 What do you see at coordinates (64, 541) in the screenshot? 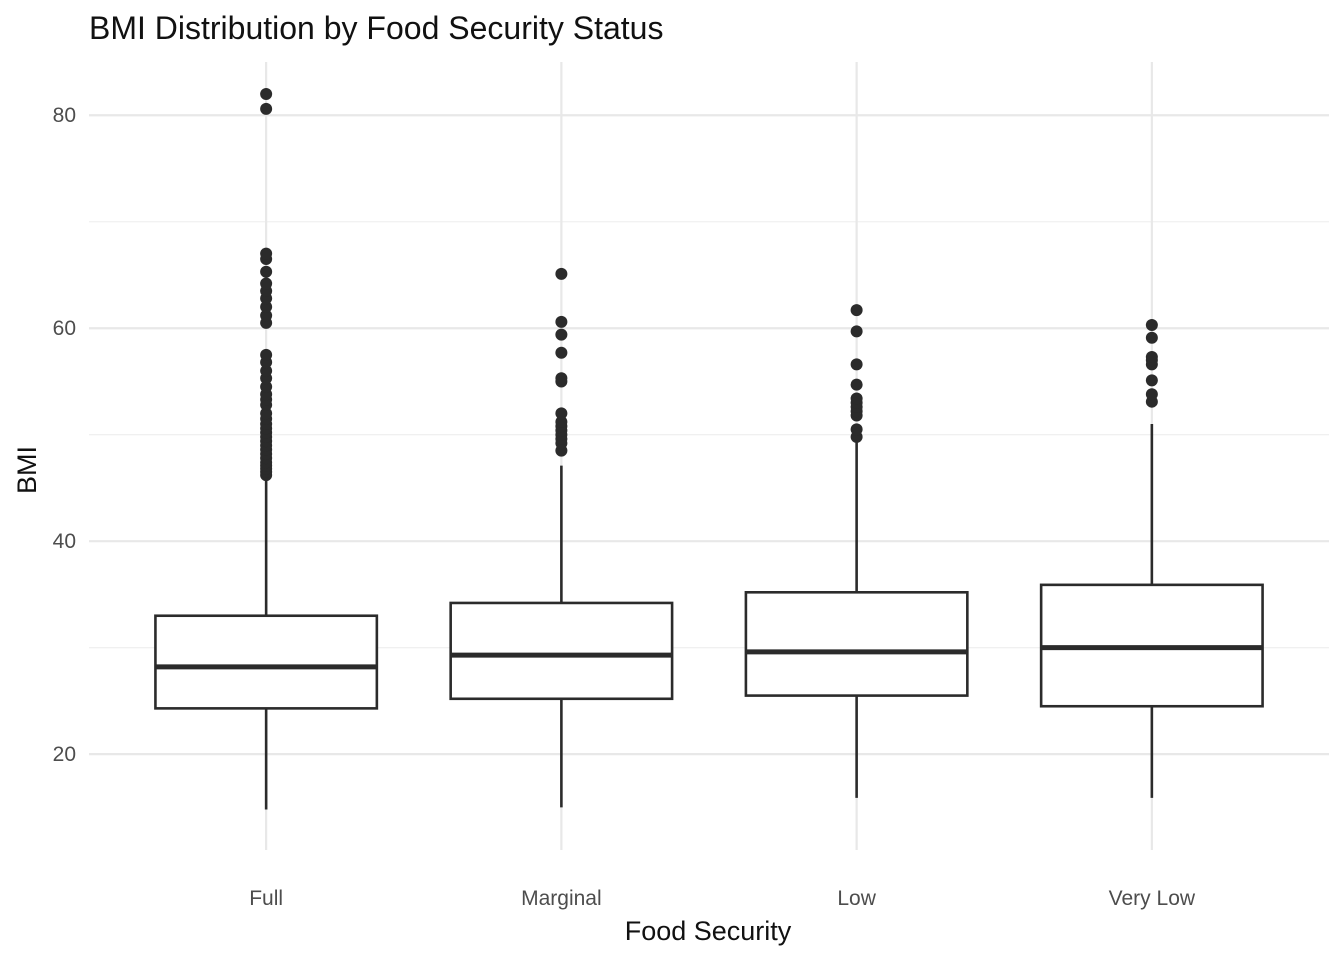
I see `y-tick-label: 40` at bounding box center [64, 541].